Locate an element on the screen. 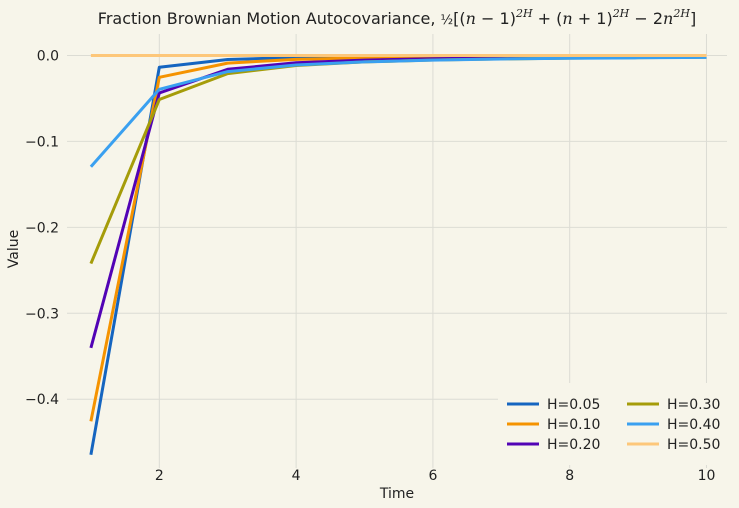 Image resolution: width=739 pixels, height=508 pixels. legend-label: H=0.05 is located at coordinates (573, 405).